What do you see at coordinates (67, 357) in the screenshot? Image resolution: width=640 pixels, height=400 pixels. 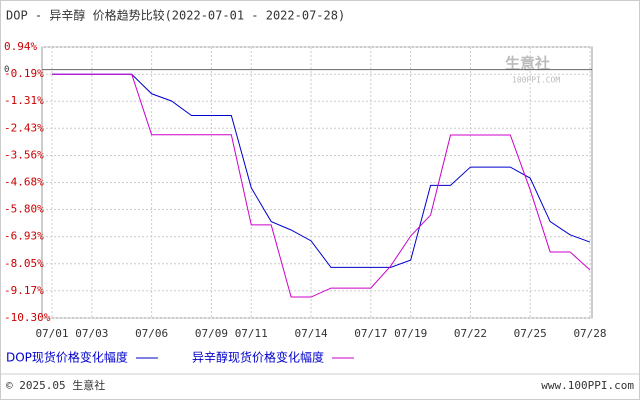 I see `legend-label: DOP现货价格变化幅度` at bounding box center [67, 357].